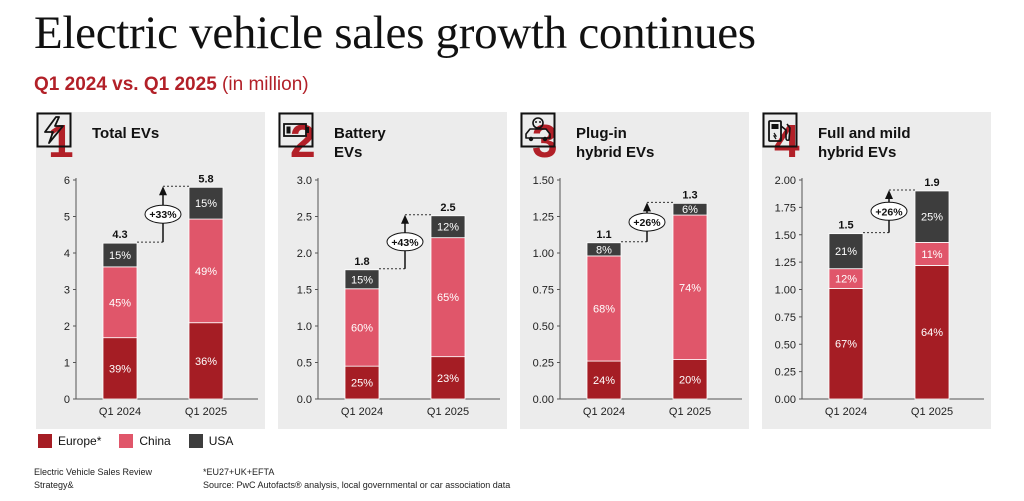 This screenshot has width=1024, height=501. I want to click on bar-total-label: 4.3, so click(119, 235).